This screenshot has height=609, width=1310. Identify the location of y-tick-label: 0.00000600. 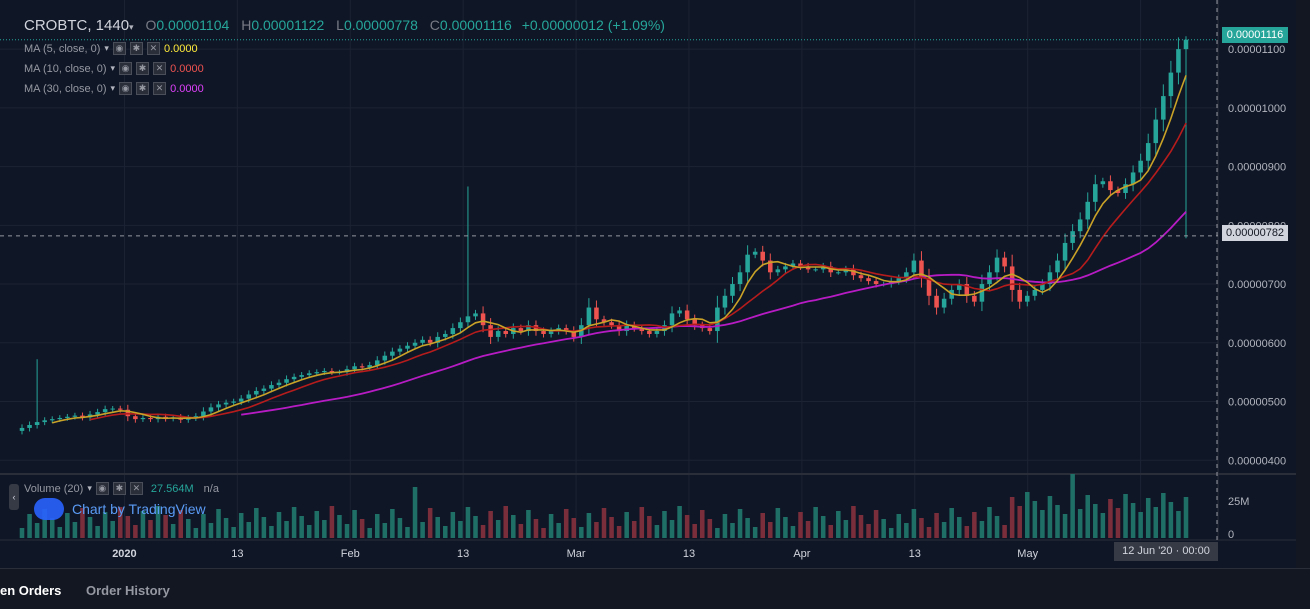
(1257, 344).